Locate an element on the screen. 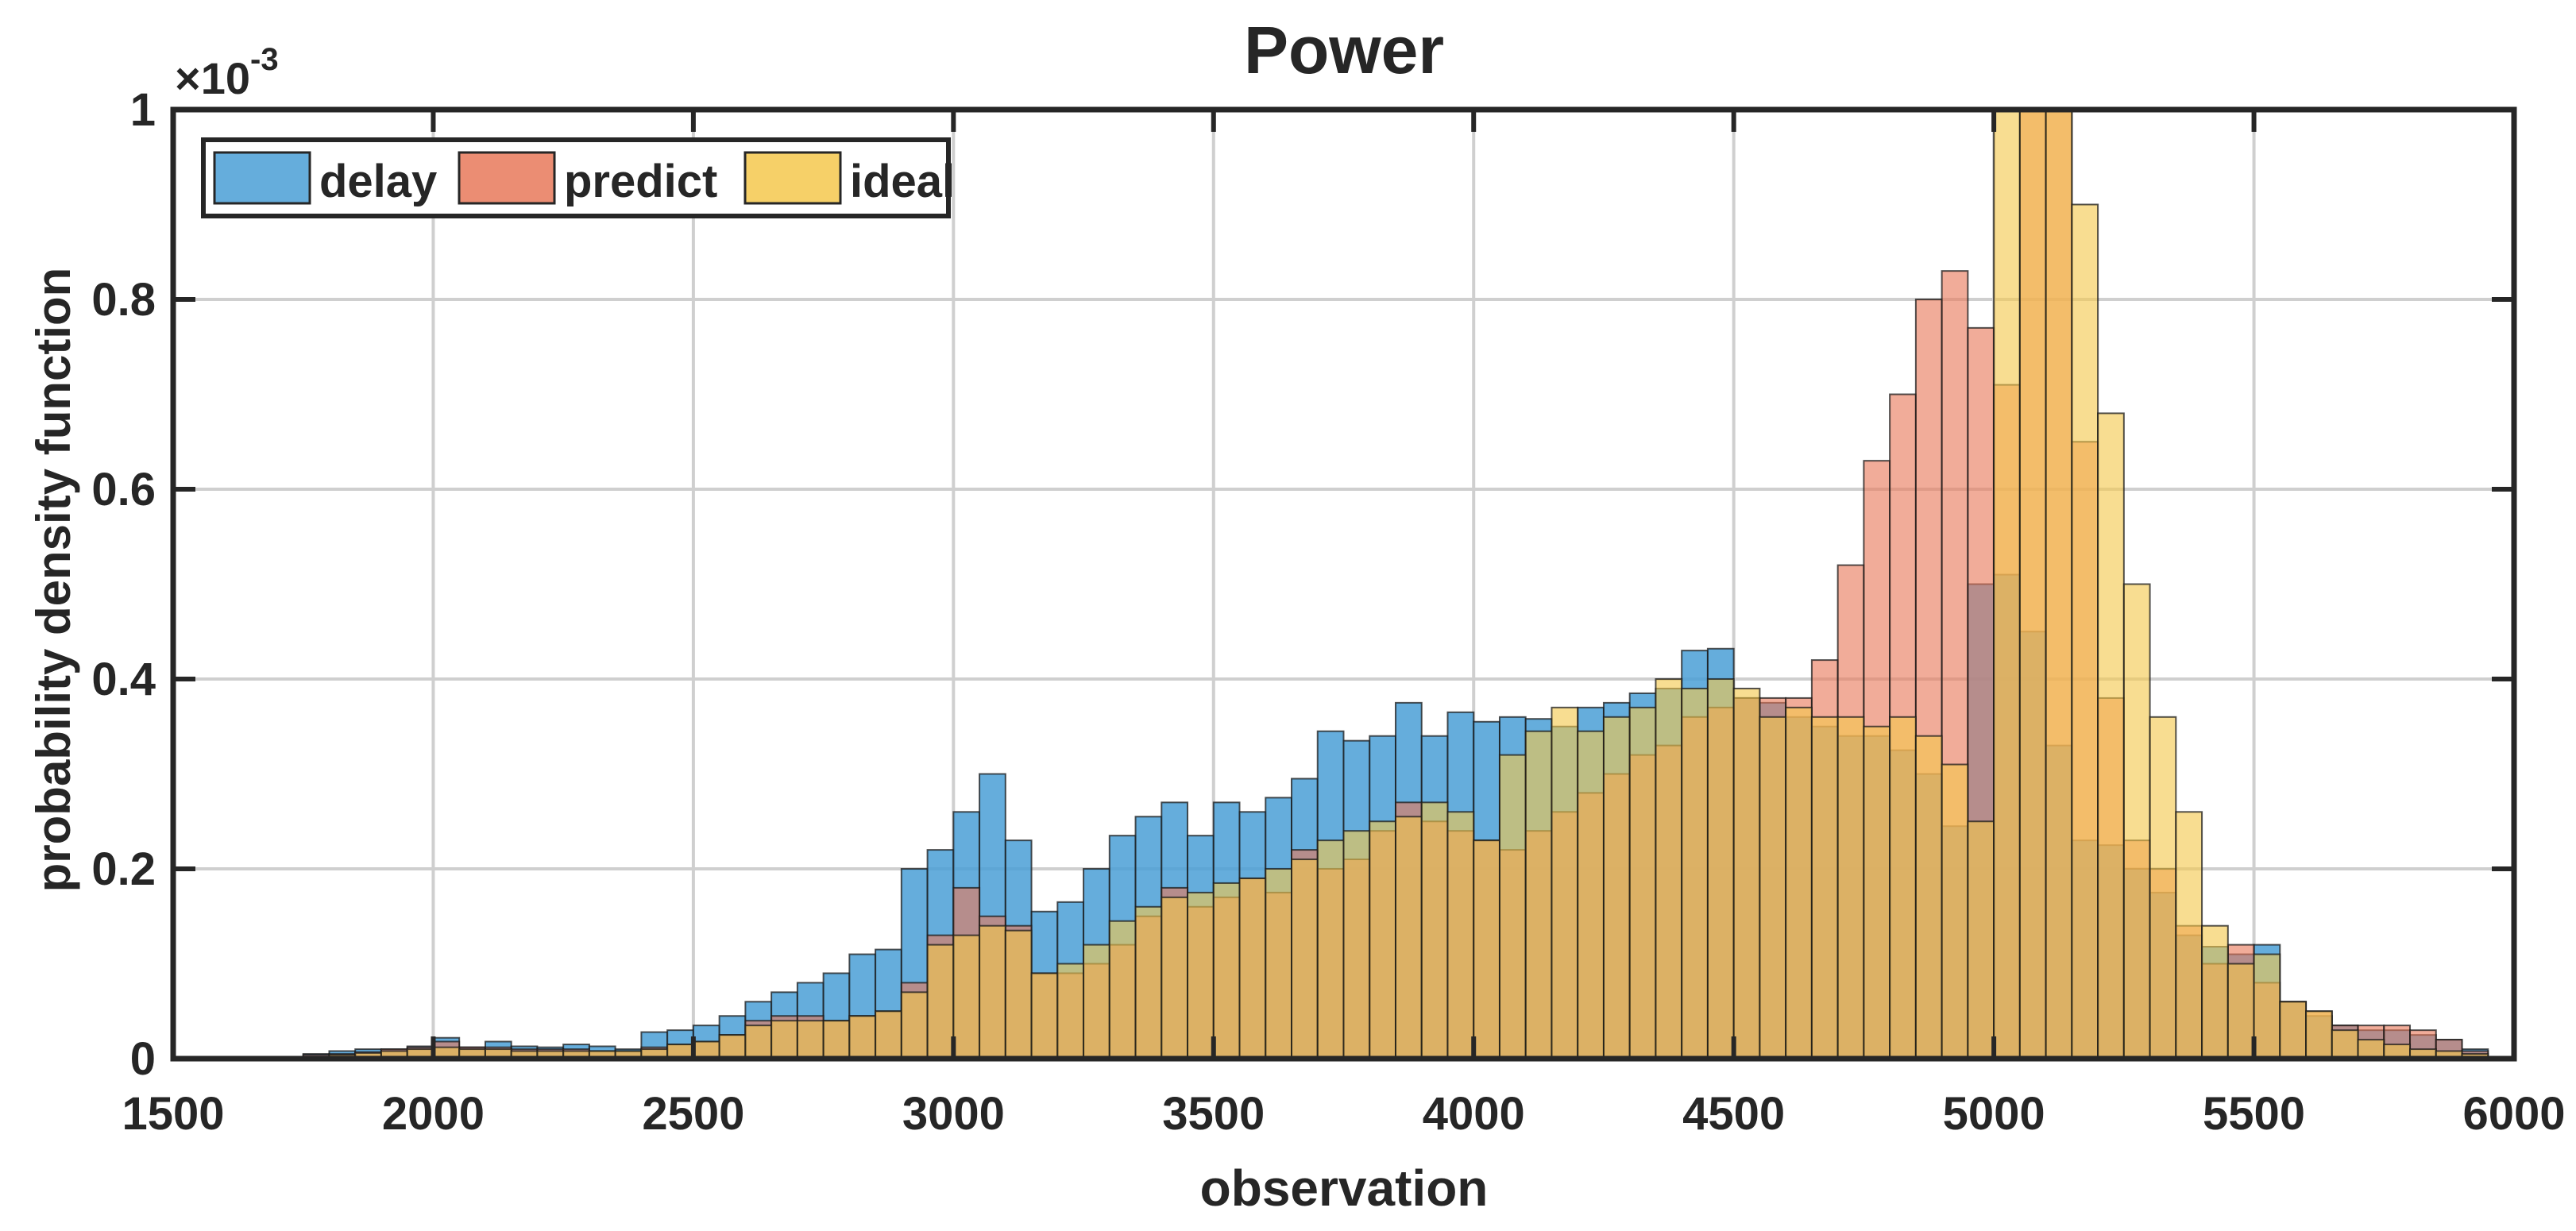 Image resolution: width=2576 pixels, height=1231 pixels. y-exponent-label: ×10⁻³ is located at coordinates (227, 72).